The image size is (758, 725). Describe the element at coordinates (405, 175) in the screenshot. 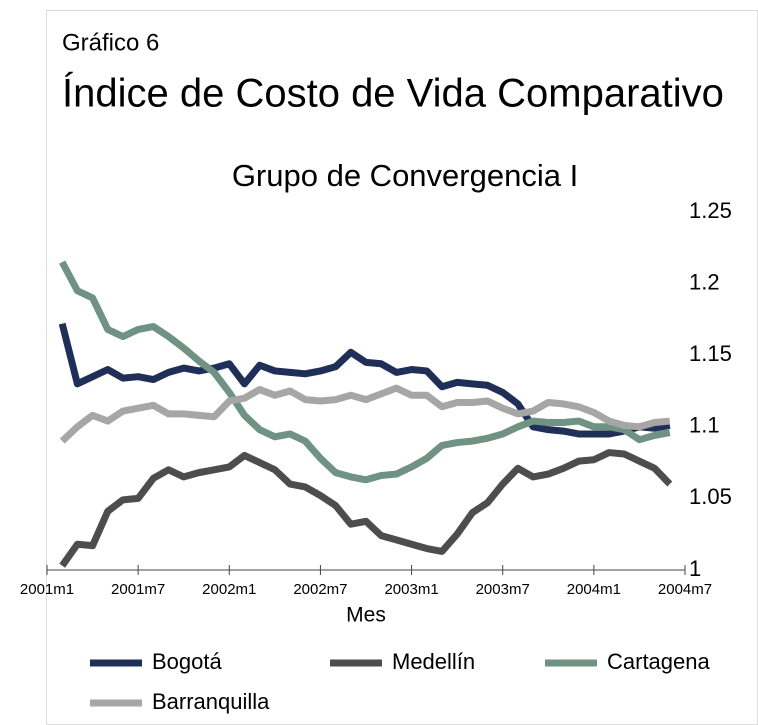

I see `subtitle: Grupo de Convergencia I` at that location.